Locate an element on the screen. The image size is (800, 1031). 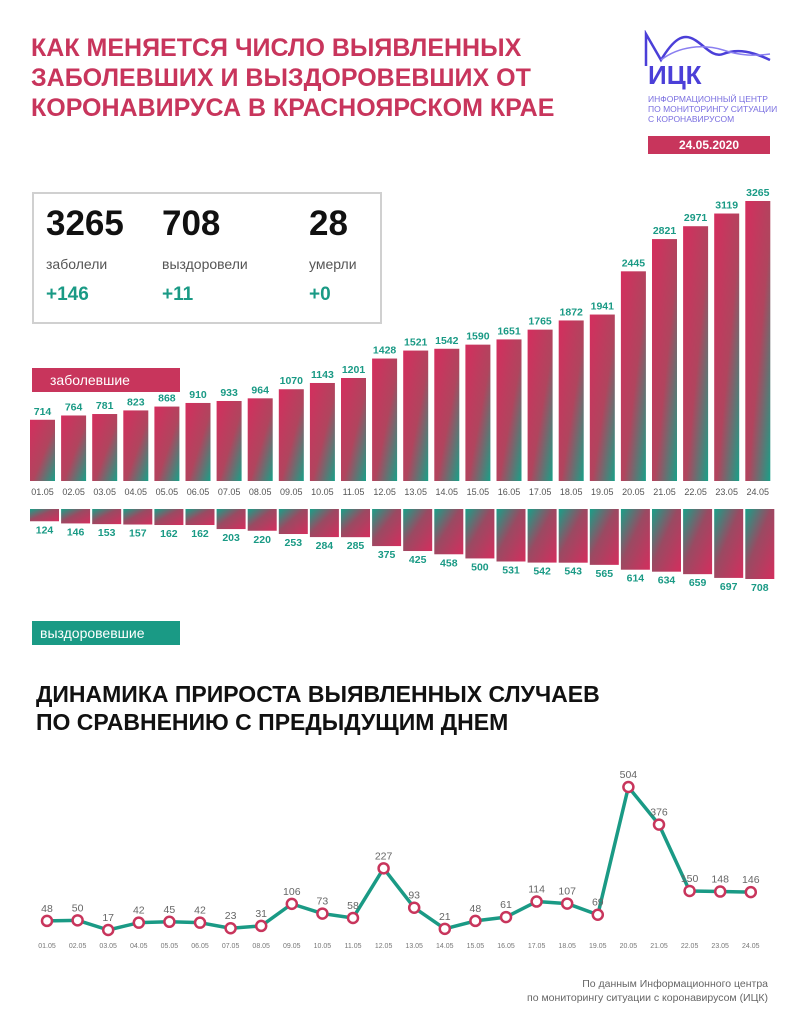
growth-date-label: 01.05 is located at coordinates (47, 946).